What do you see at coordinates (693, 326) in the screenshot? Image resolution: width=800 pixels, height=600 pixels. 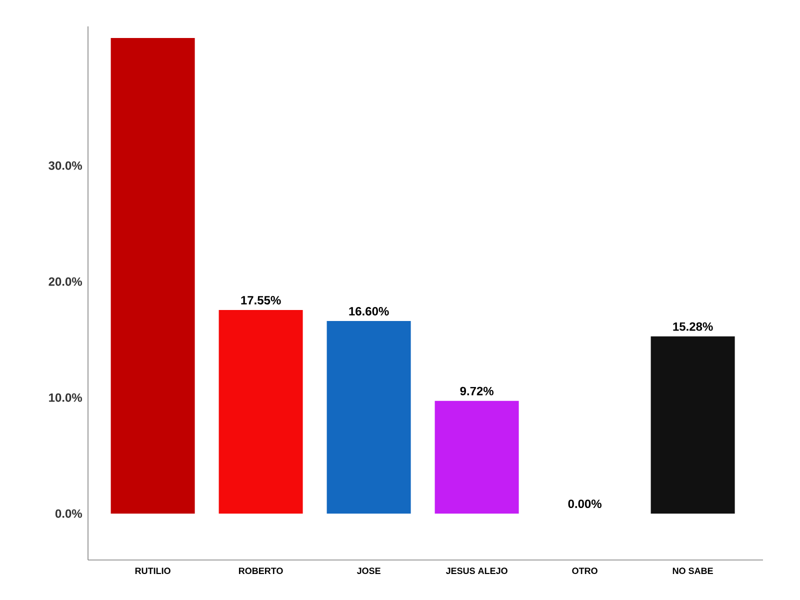 I see `data-label: 15.28%` at bounding box center [693, 326].